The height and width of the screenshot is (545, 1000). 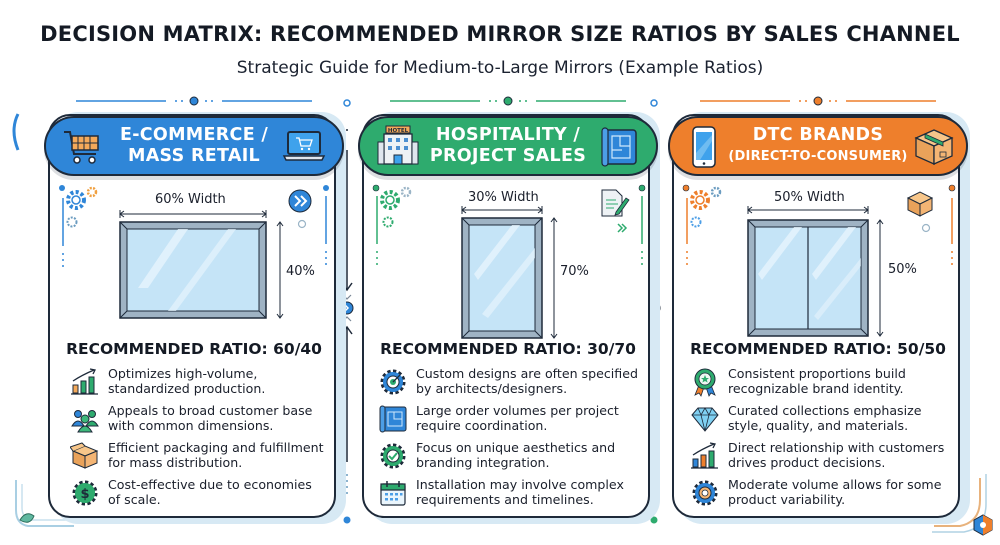 What do you see at coordinates (308, 225) in the screenshot?
I see `forward-button-icon` at bounding box center [308, 225].